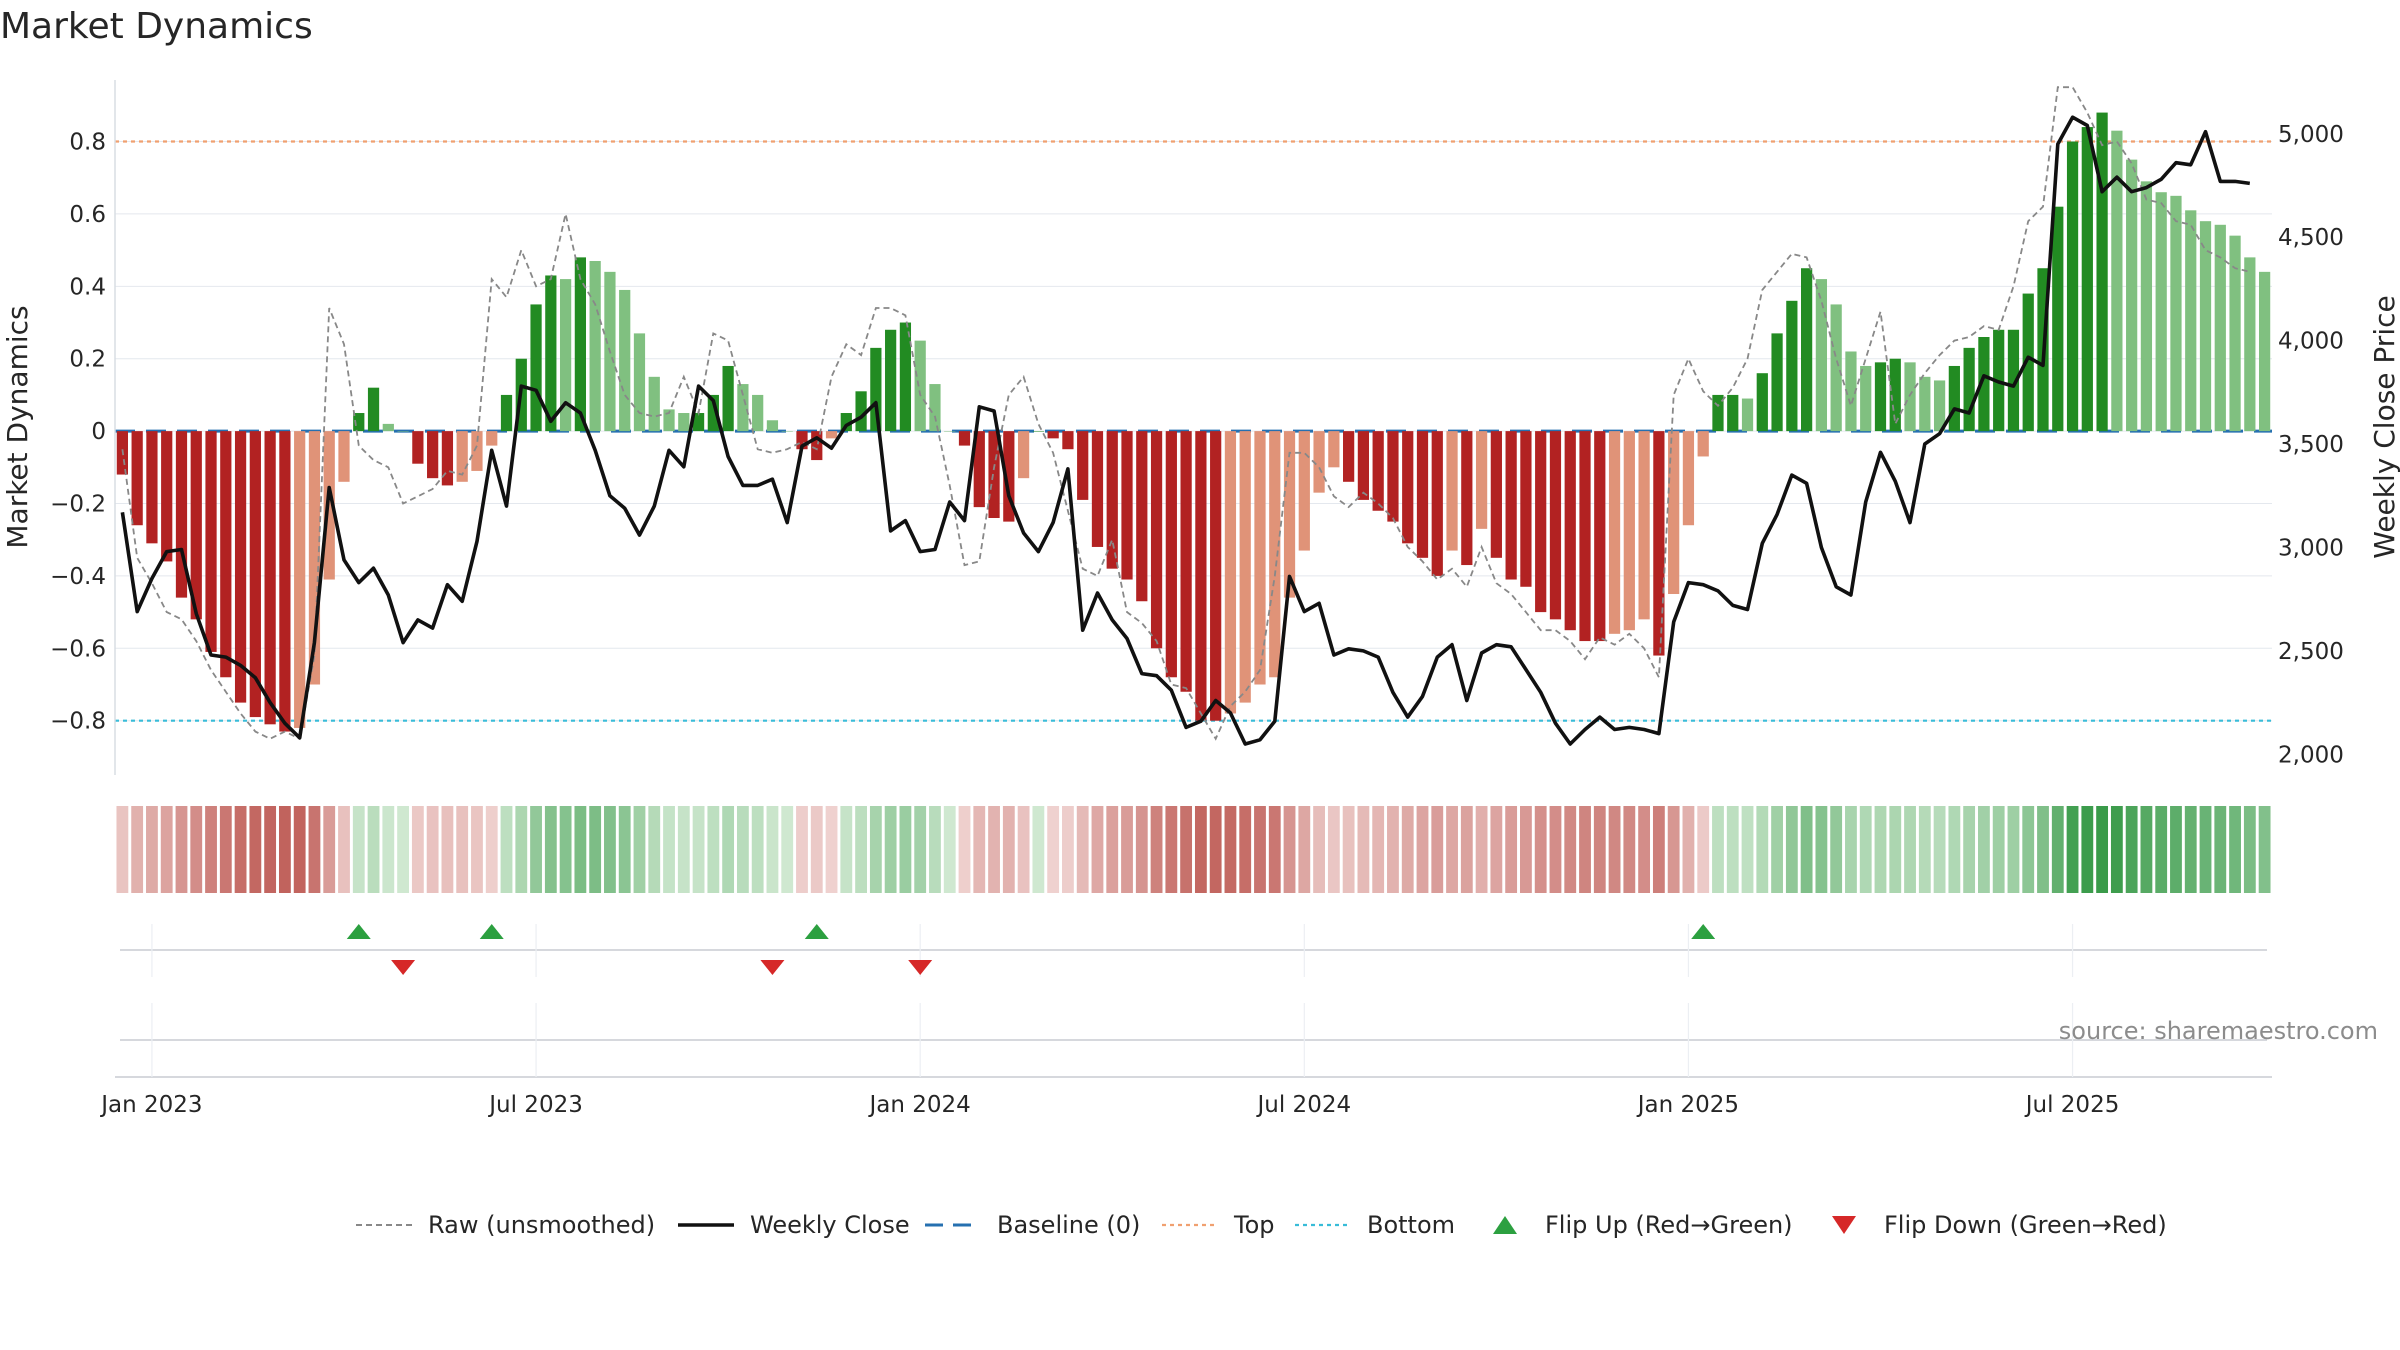 The image size is (2400, 1350). Describe the element at coordinates (87, 215) in the screenshot. I see `left-tick-label: 0.6` at that location.